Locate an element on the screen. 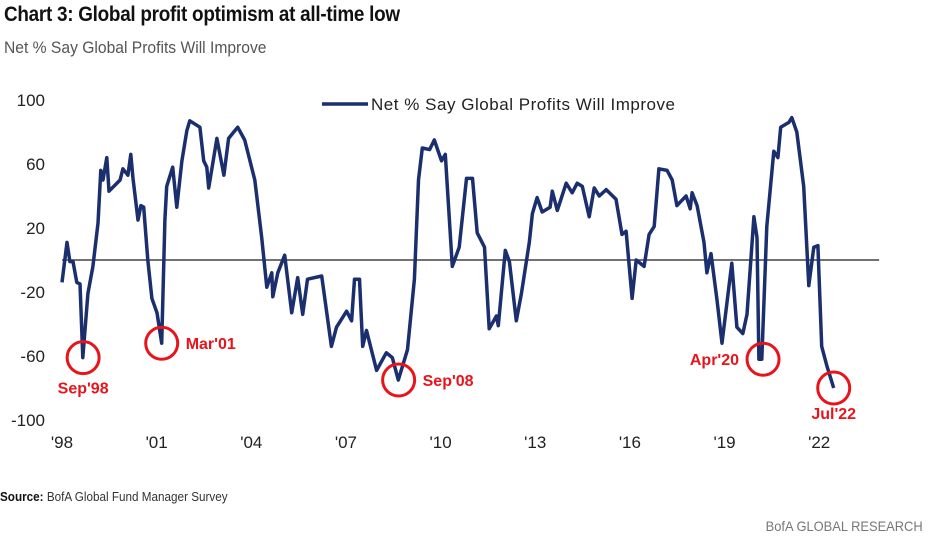 The image size is (933, 544). chart-subtitle: Net % Say Global Profits Will Improve is located at coordinates (135, 47).